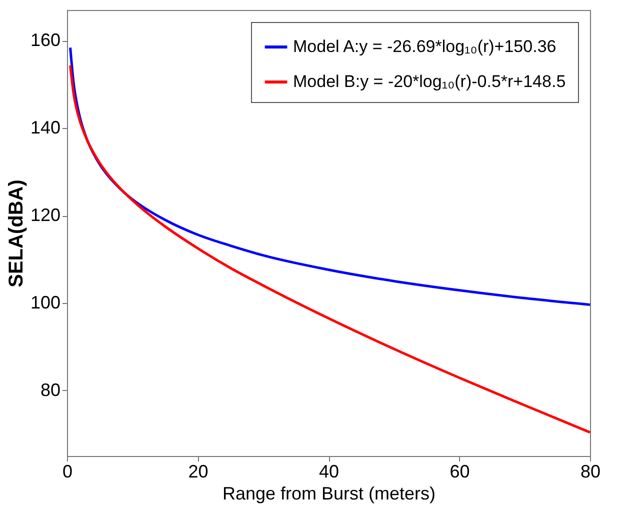 The width and height of the screenshot is (619, 508). What do you see at coordinates (45, 302) in the screenshot?
I see `y-tick-label: 100` at bounding box center [45, 302].